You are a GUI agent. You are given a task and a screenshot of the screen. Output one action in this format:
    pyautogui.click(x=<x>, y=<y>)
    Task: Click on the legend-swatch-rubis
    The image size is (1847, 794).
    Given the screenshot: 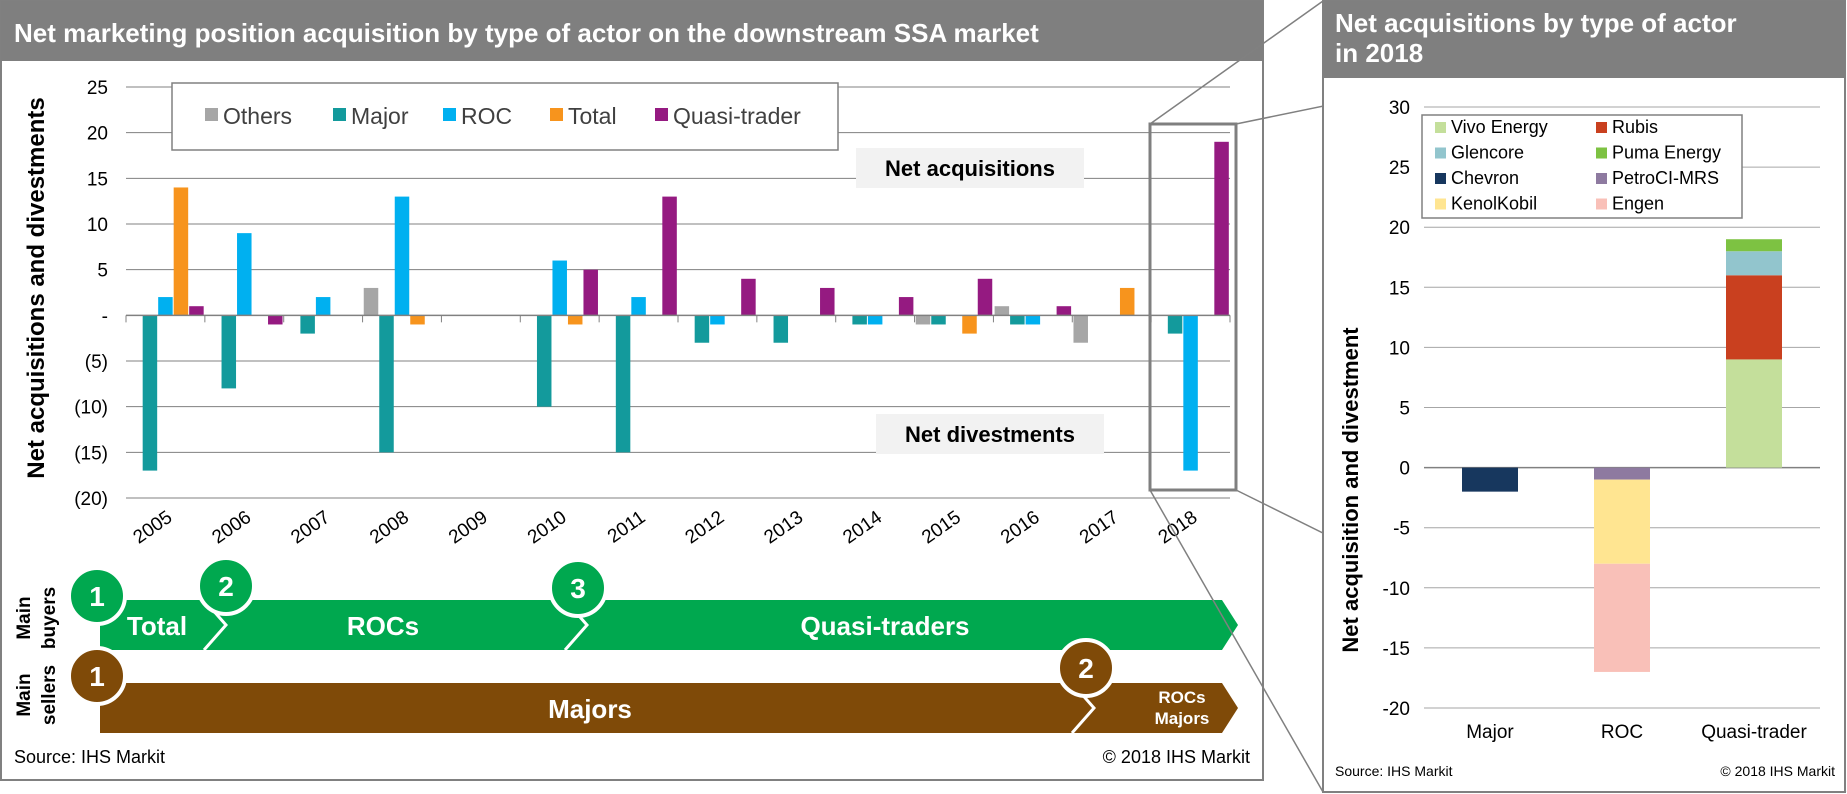 What is the action you would take?
    pyautogui.click(x=1601, y=127)
    